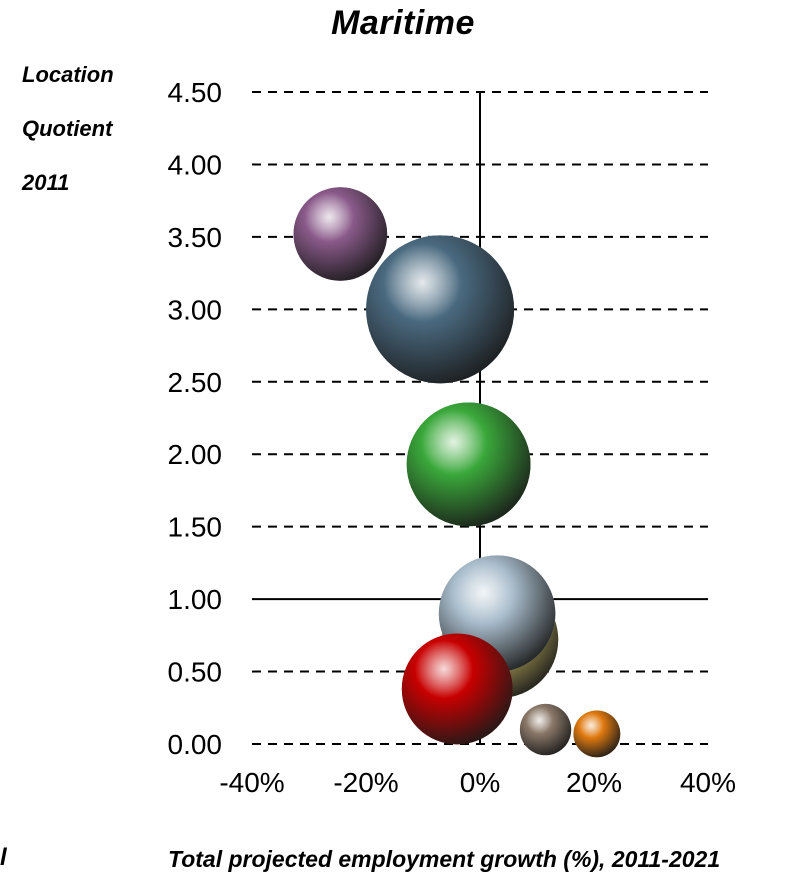  What do you see at coordinates (251, 782) in the screenshot?
I see `x-tick-label: -40%` at bounding box center [251, 782].